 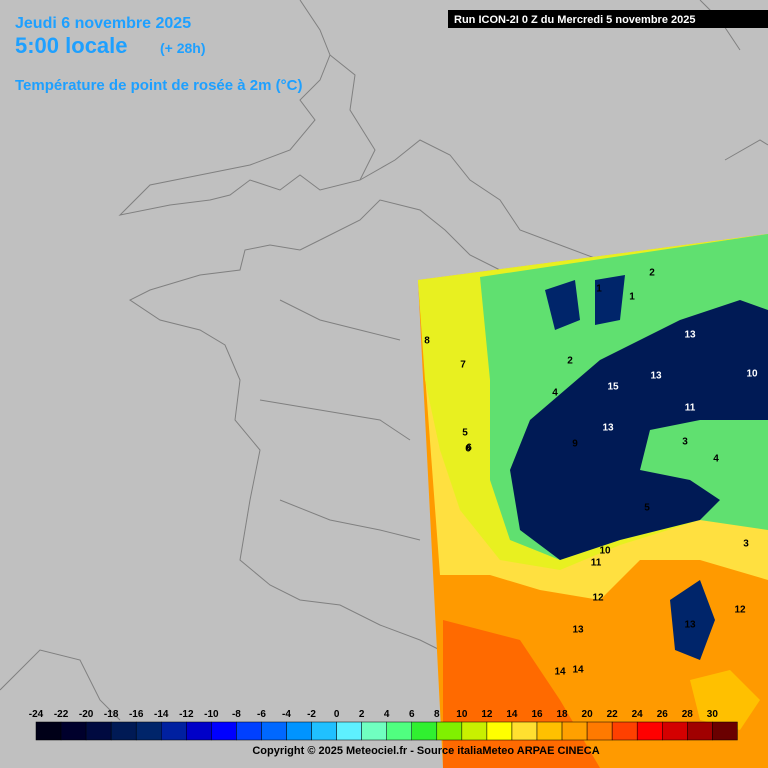 I want to click on legend-tick-label: -22, so click(x=61, y=714).